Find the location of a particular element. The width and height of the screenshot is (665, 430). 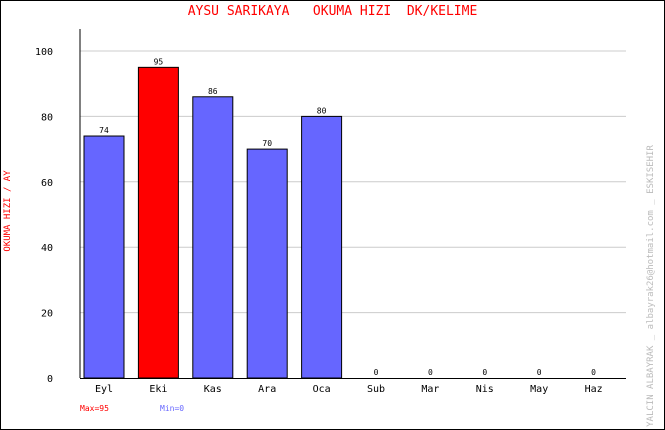

x-tick-label: Haz is located at coordinates (594, 389).